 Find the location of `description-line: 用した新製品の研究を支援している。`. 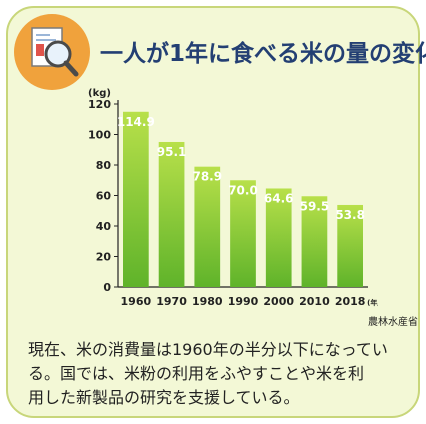

description-line: 用した新製品の研究を支援している。 is located at coordinates (164, 397).